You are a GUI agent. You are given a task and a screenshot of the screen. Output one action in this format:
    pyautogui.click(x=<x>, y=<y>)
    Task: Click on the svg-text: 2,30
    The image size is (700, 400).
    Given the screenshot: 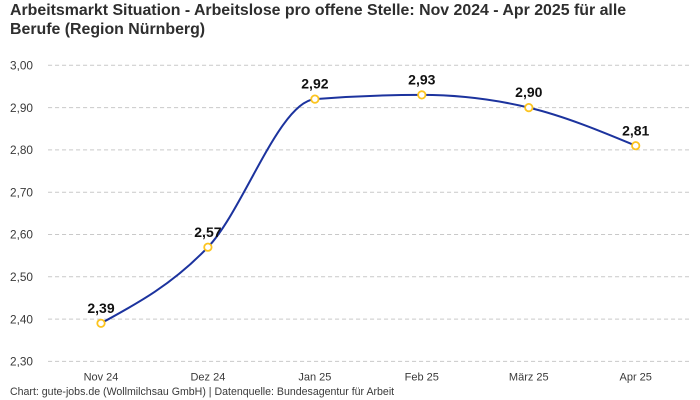 What is the action you would take?
    pyautogui.click(x=21, y=362)
    